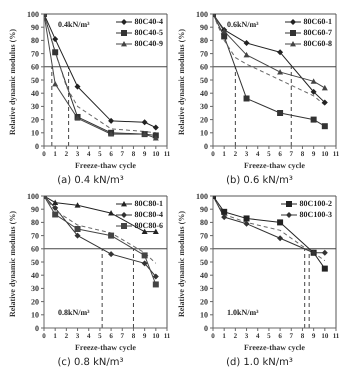  Describe the element at coordinates (148, 203) in the screenshot. I see `legend-label: 80C80-1` at that location.